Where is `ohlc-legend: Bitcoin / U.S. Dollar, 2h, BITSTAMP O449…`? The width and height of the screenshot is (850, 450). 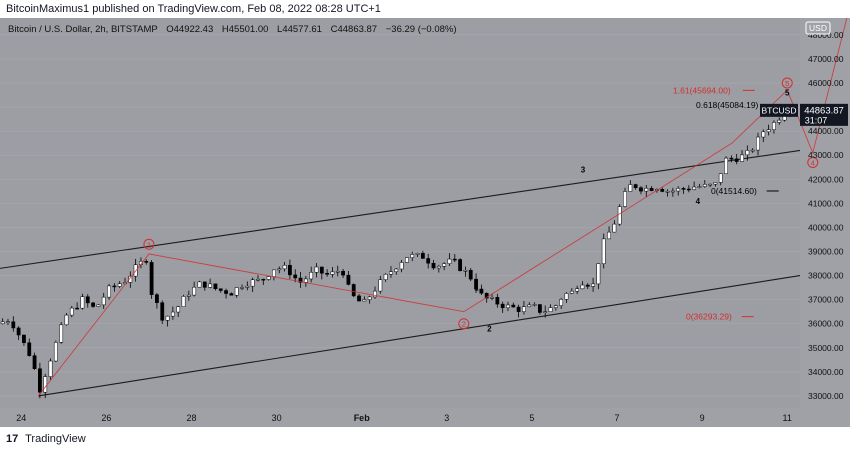
ohlc-legend: Bitcoin / U.S. Dollar, 2h, BITSTAMP O449… is located at coordinates (232, 29).